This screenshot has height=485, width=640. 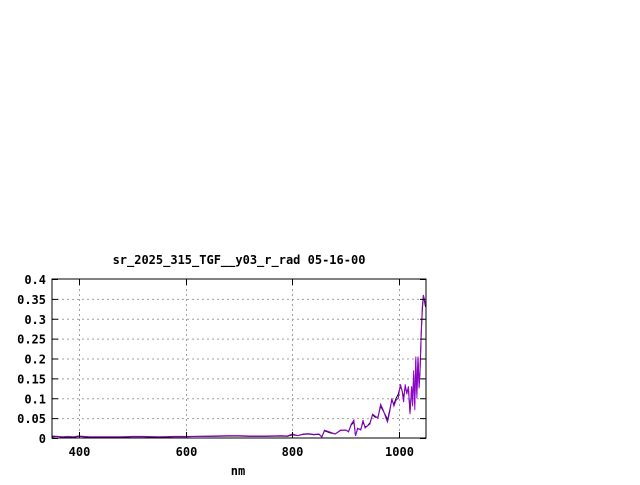 What do you see at coordinates (80, 452) in the screenshot?
I see `x-tick-label: 400` at bounding box center [80, 452].